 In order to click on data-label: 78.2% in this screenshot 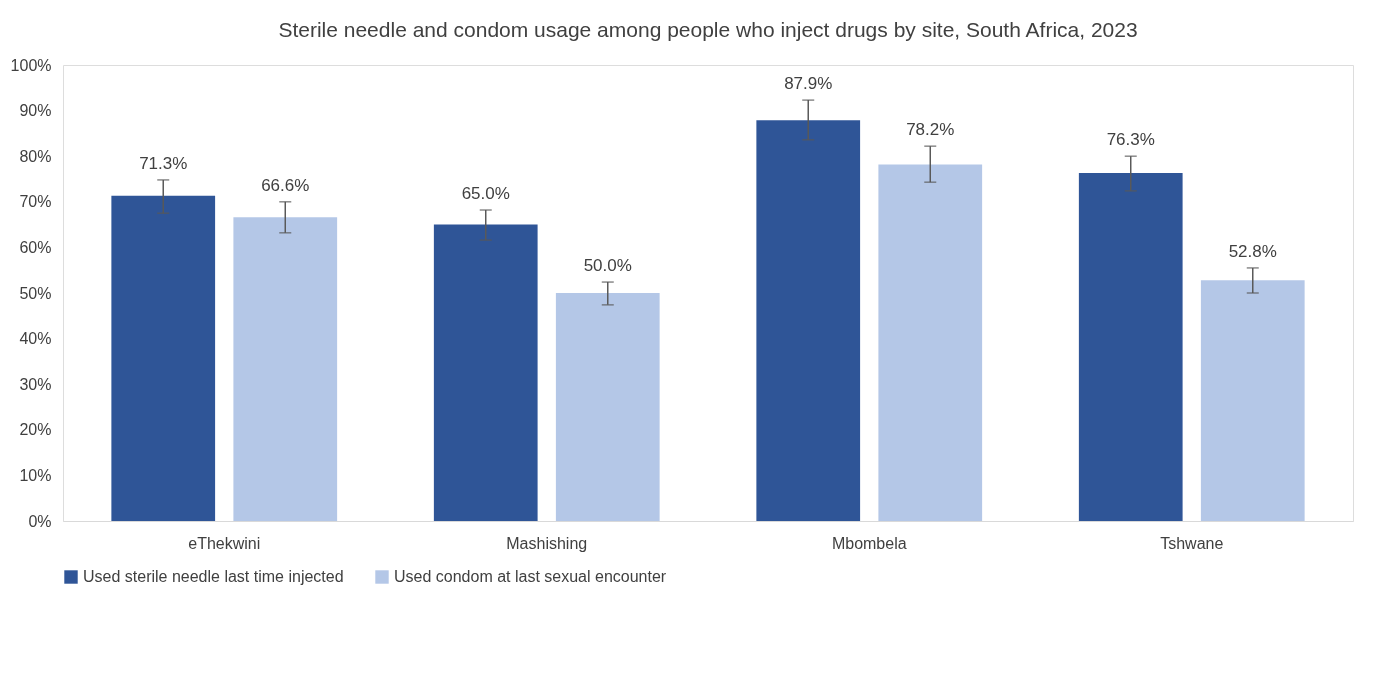, I will do `click(930, 130)`.